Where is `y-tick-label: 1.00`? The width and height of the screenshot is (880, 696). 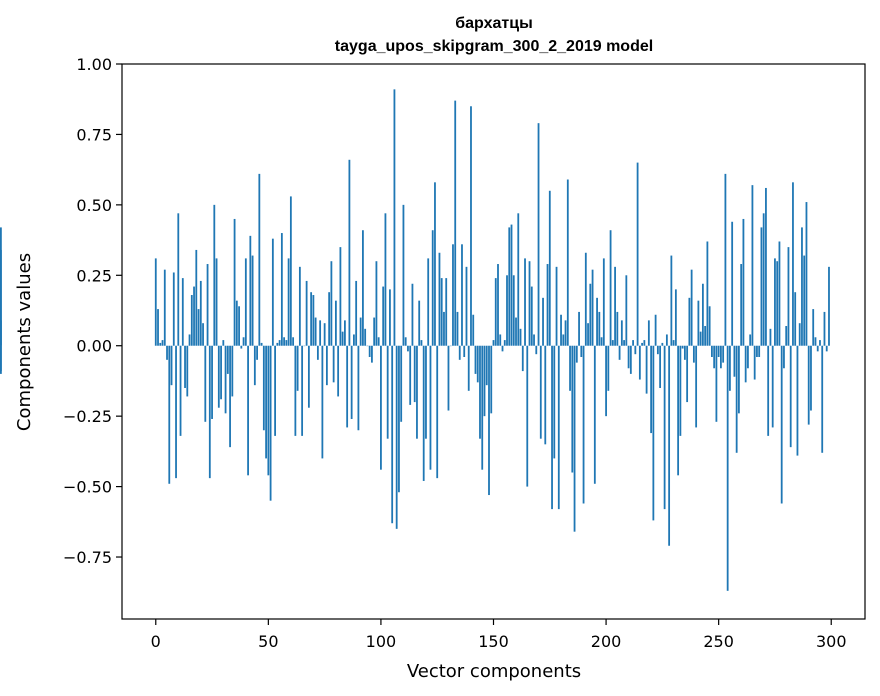
y-tick-label: 1.00 is located at coordinates (94, 64).